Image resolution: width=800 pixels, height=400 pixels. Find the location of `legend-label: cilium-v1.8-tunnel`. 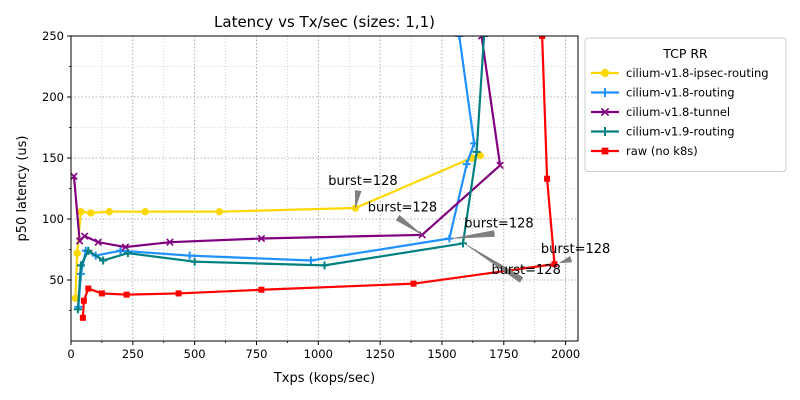

legend-label: cilium-v1.8-tunnel is located at coordinates (678, 112).